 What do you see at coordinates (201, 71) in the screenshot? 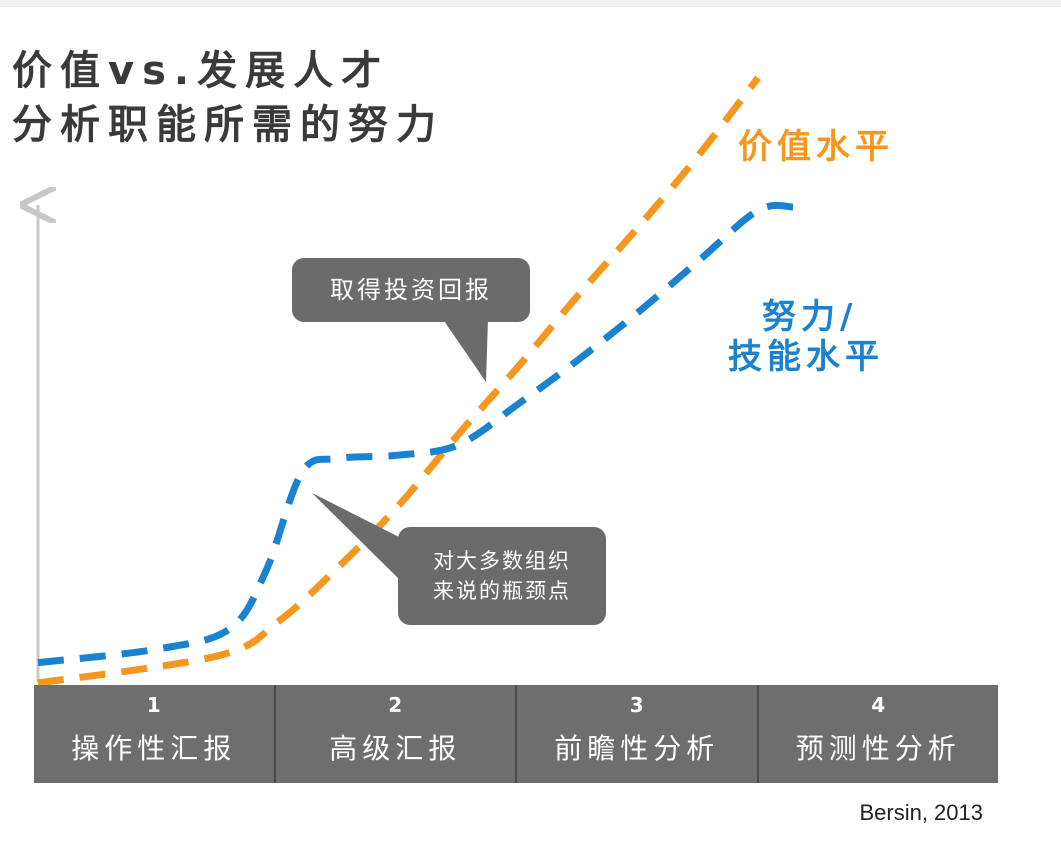
I see `title-line-1: 价值vs.发展人才` at bounding box center [201, 71].